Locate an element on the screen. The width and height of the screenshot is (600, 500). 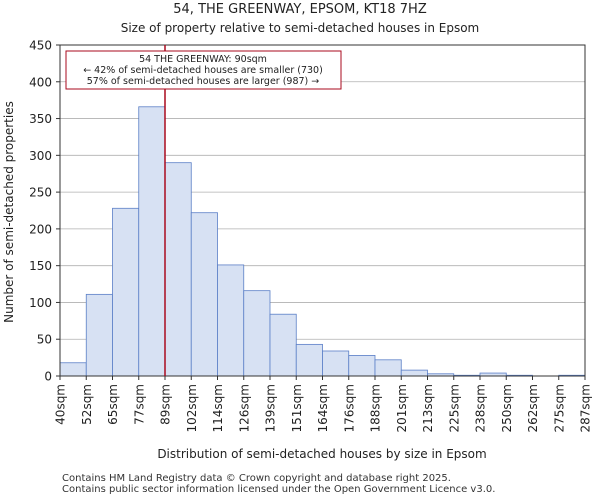
x-tick-label: 52sqm is located at coordinates (87, 404).